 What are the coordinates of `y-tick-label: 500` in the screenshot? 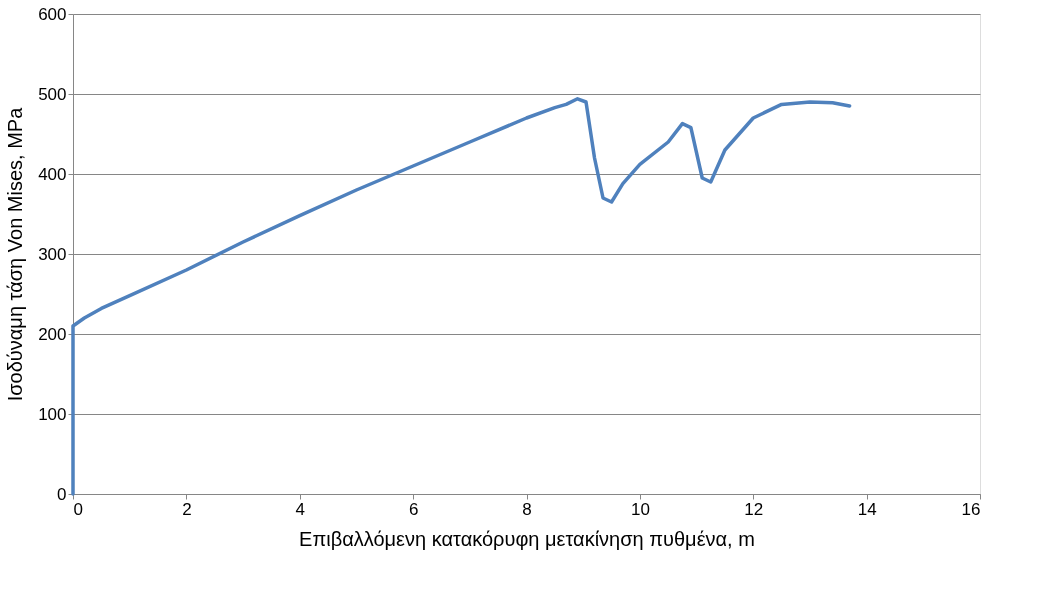 It's located at (52, 94).